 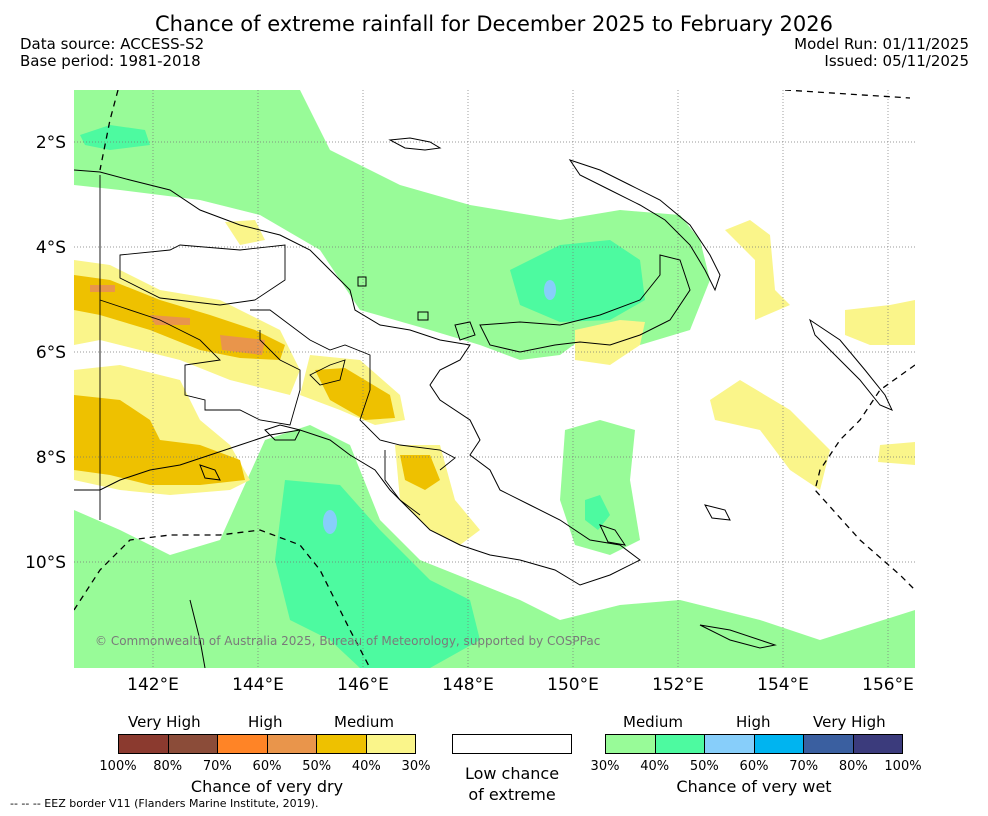 What do you see at coordinates (366, 766) in the screenshot?
I see `dry-percent-label: 40%` at bounding box center [366, 766].